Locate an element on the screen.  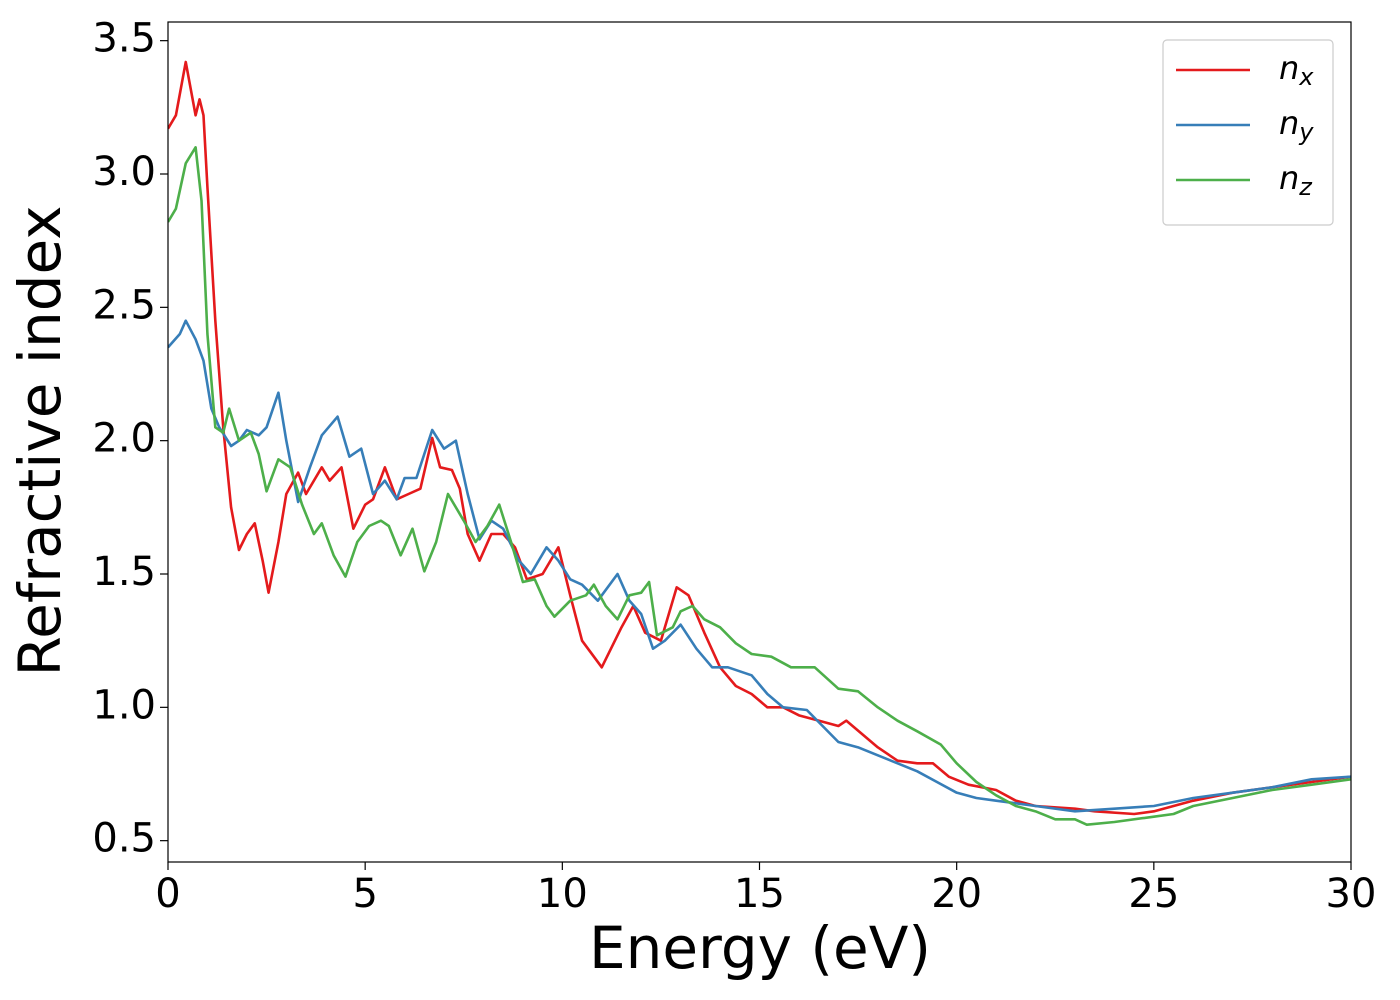
x-tick-label: 15 is located at coordinates (759, 894).